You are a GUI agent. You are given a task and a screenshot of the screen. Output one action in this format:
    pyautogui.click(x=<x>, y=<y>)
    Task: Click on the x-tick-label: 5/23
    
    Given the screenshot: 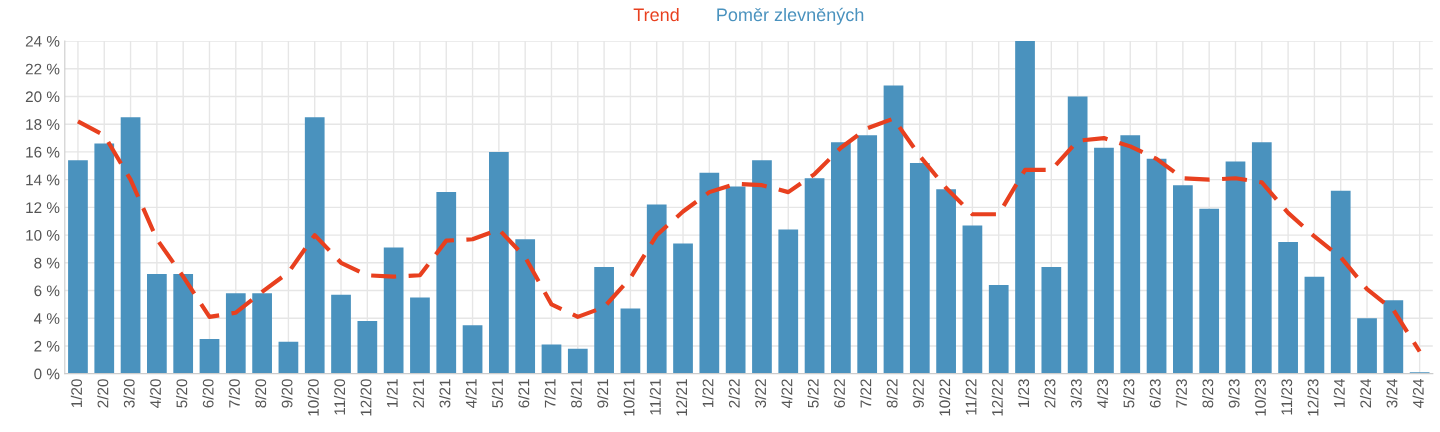 What is the action you would take?
    pyautogui.click(x=1129, y=393)
    